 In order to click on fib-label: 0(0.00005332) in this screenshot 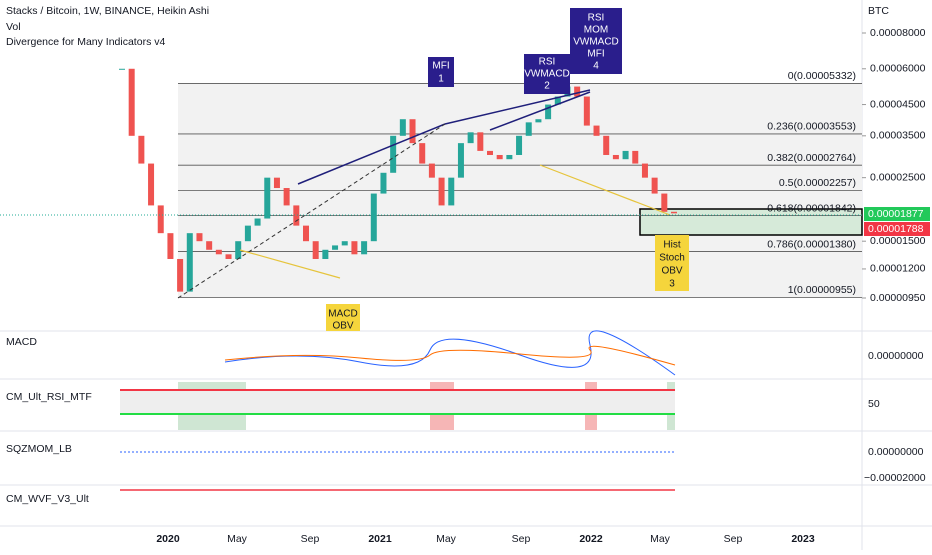, I will do `click(822, 76)`.